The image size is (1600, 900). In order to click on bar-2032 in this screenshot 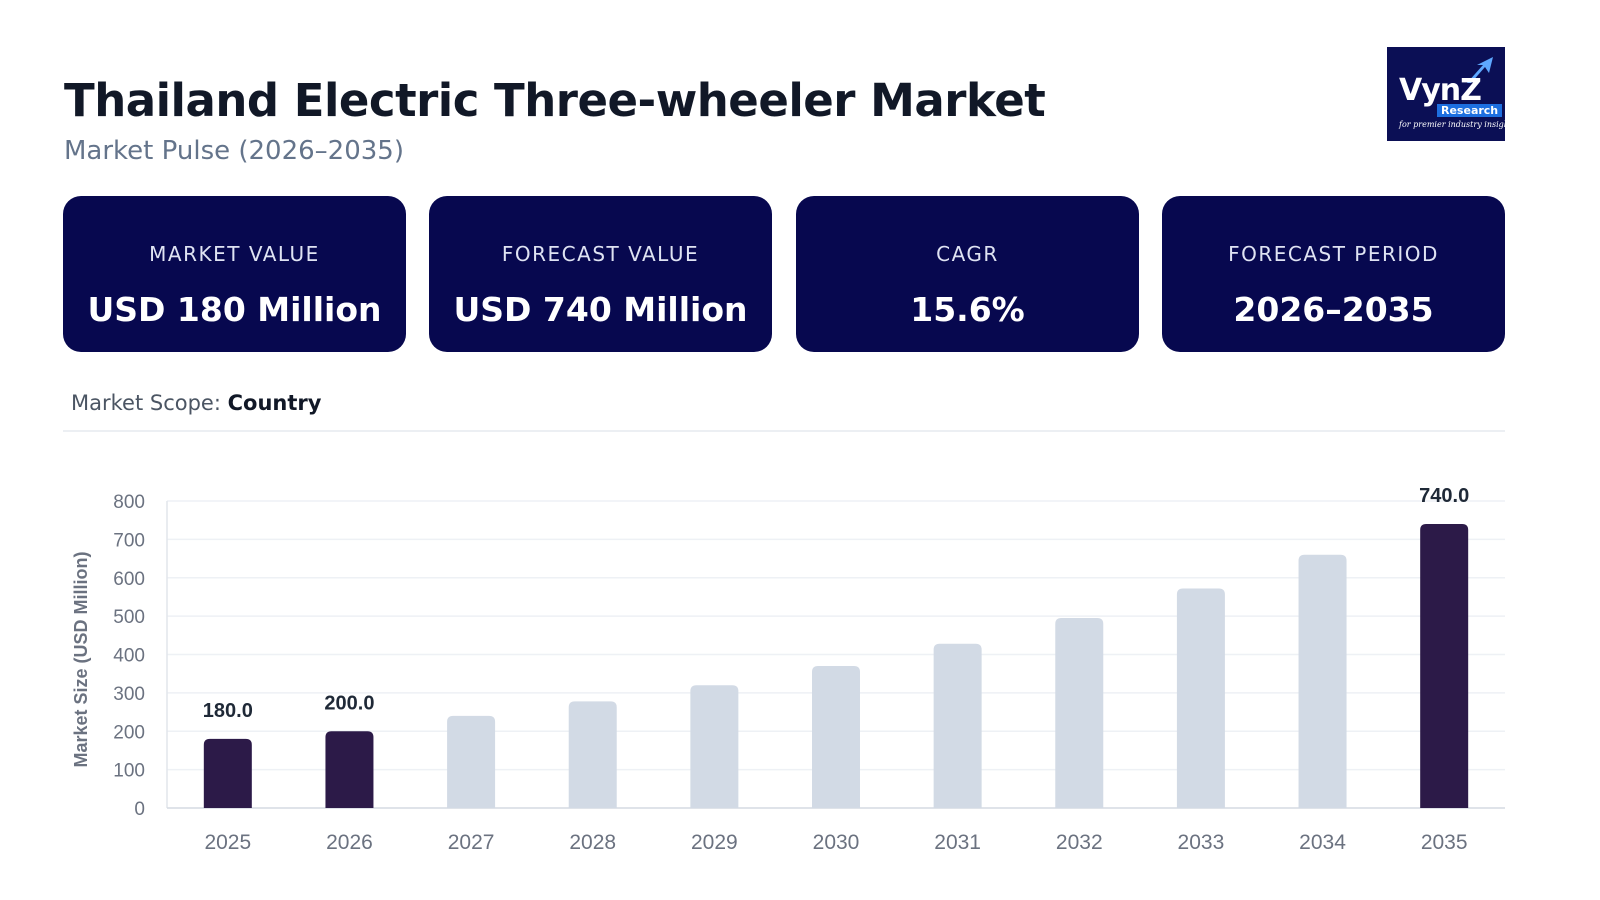, I will do `click(1079, 713)`.